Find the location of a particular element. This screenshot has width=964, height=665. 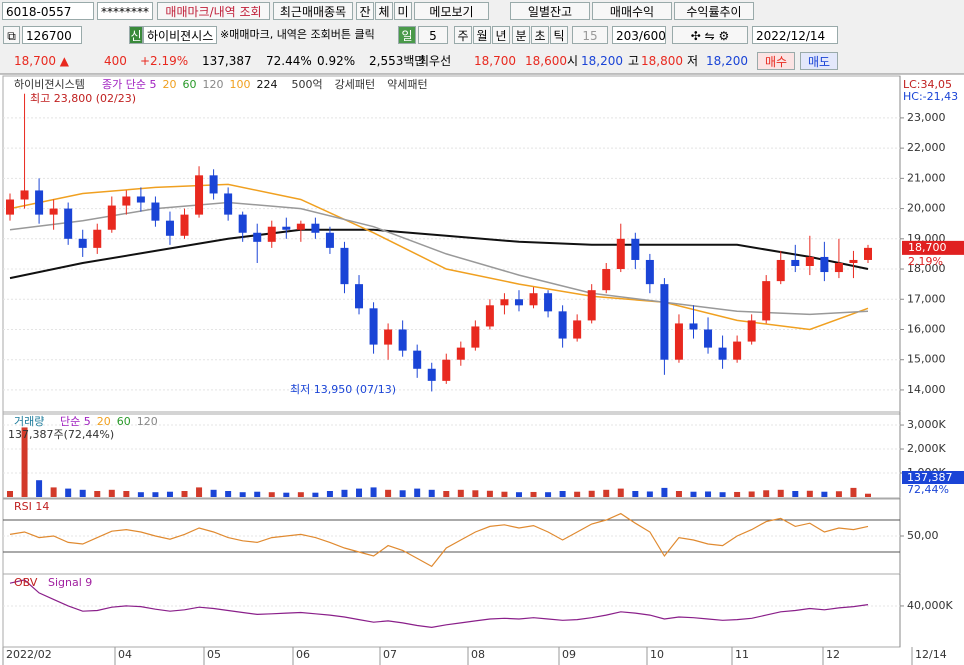

quote-item: 최우선 is located at coordinates (435, 61).